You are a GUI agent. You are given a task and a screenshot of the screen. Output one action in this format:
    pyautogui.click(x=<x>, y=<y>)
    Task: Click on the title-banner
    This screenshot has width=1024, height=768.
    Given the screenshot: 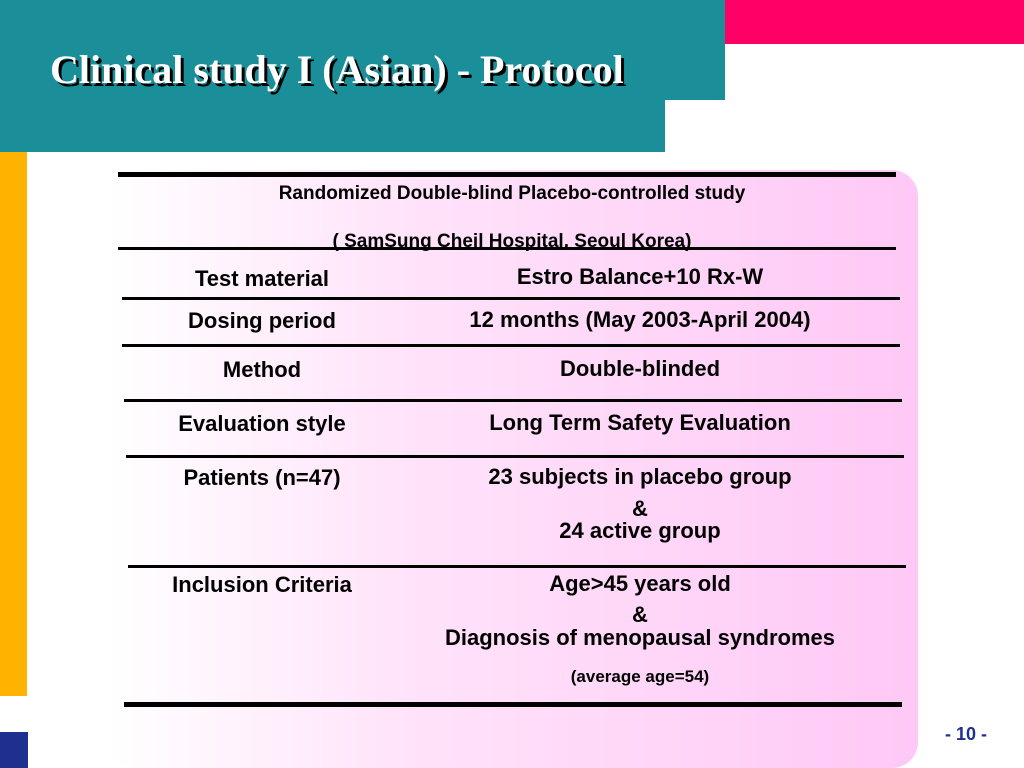 What is the action you would take?
    pyautogui.click(x=362, y=50)
    